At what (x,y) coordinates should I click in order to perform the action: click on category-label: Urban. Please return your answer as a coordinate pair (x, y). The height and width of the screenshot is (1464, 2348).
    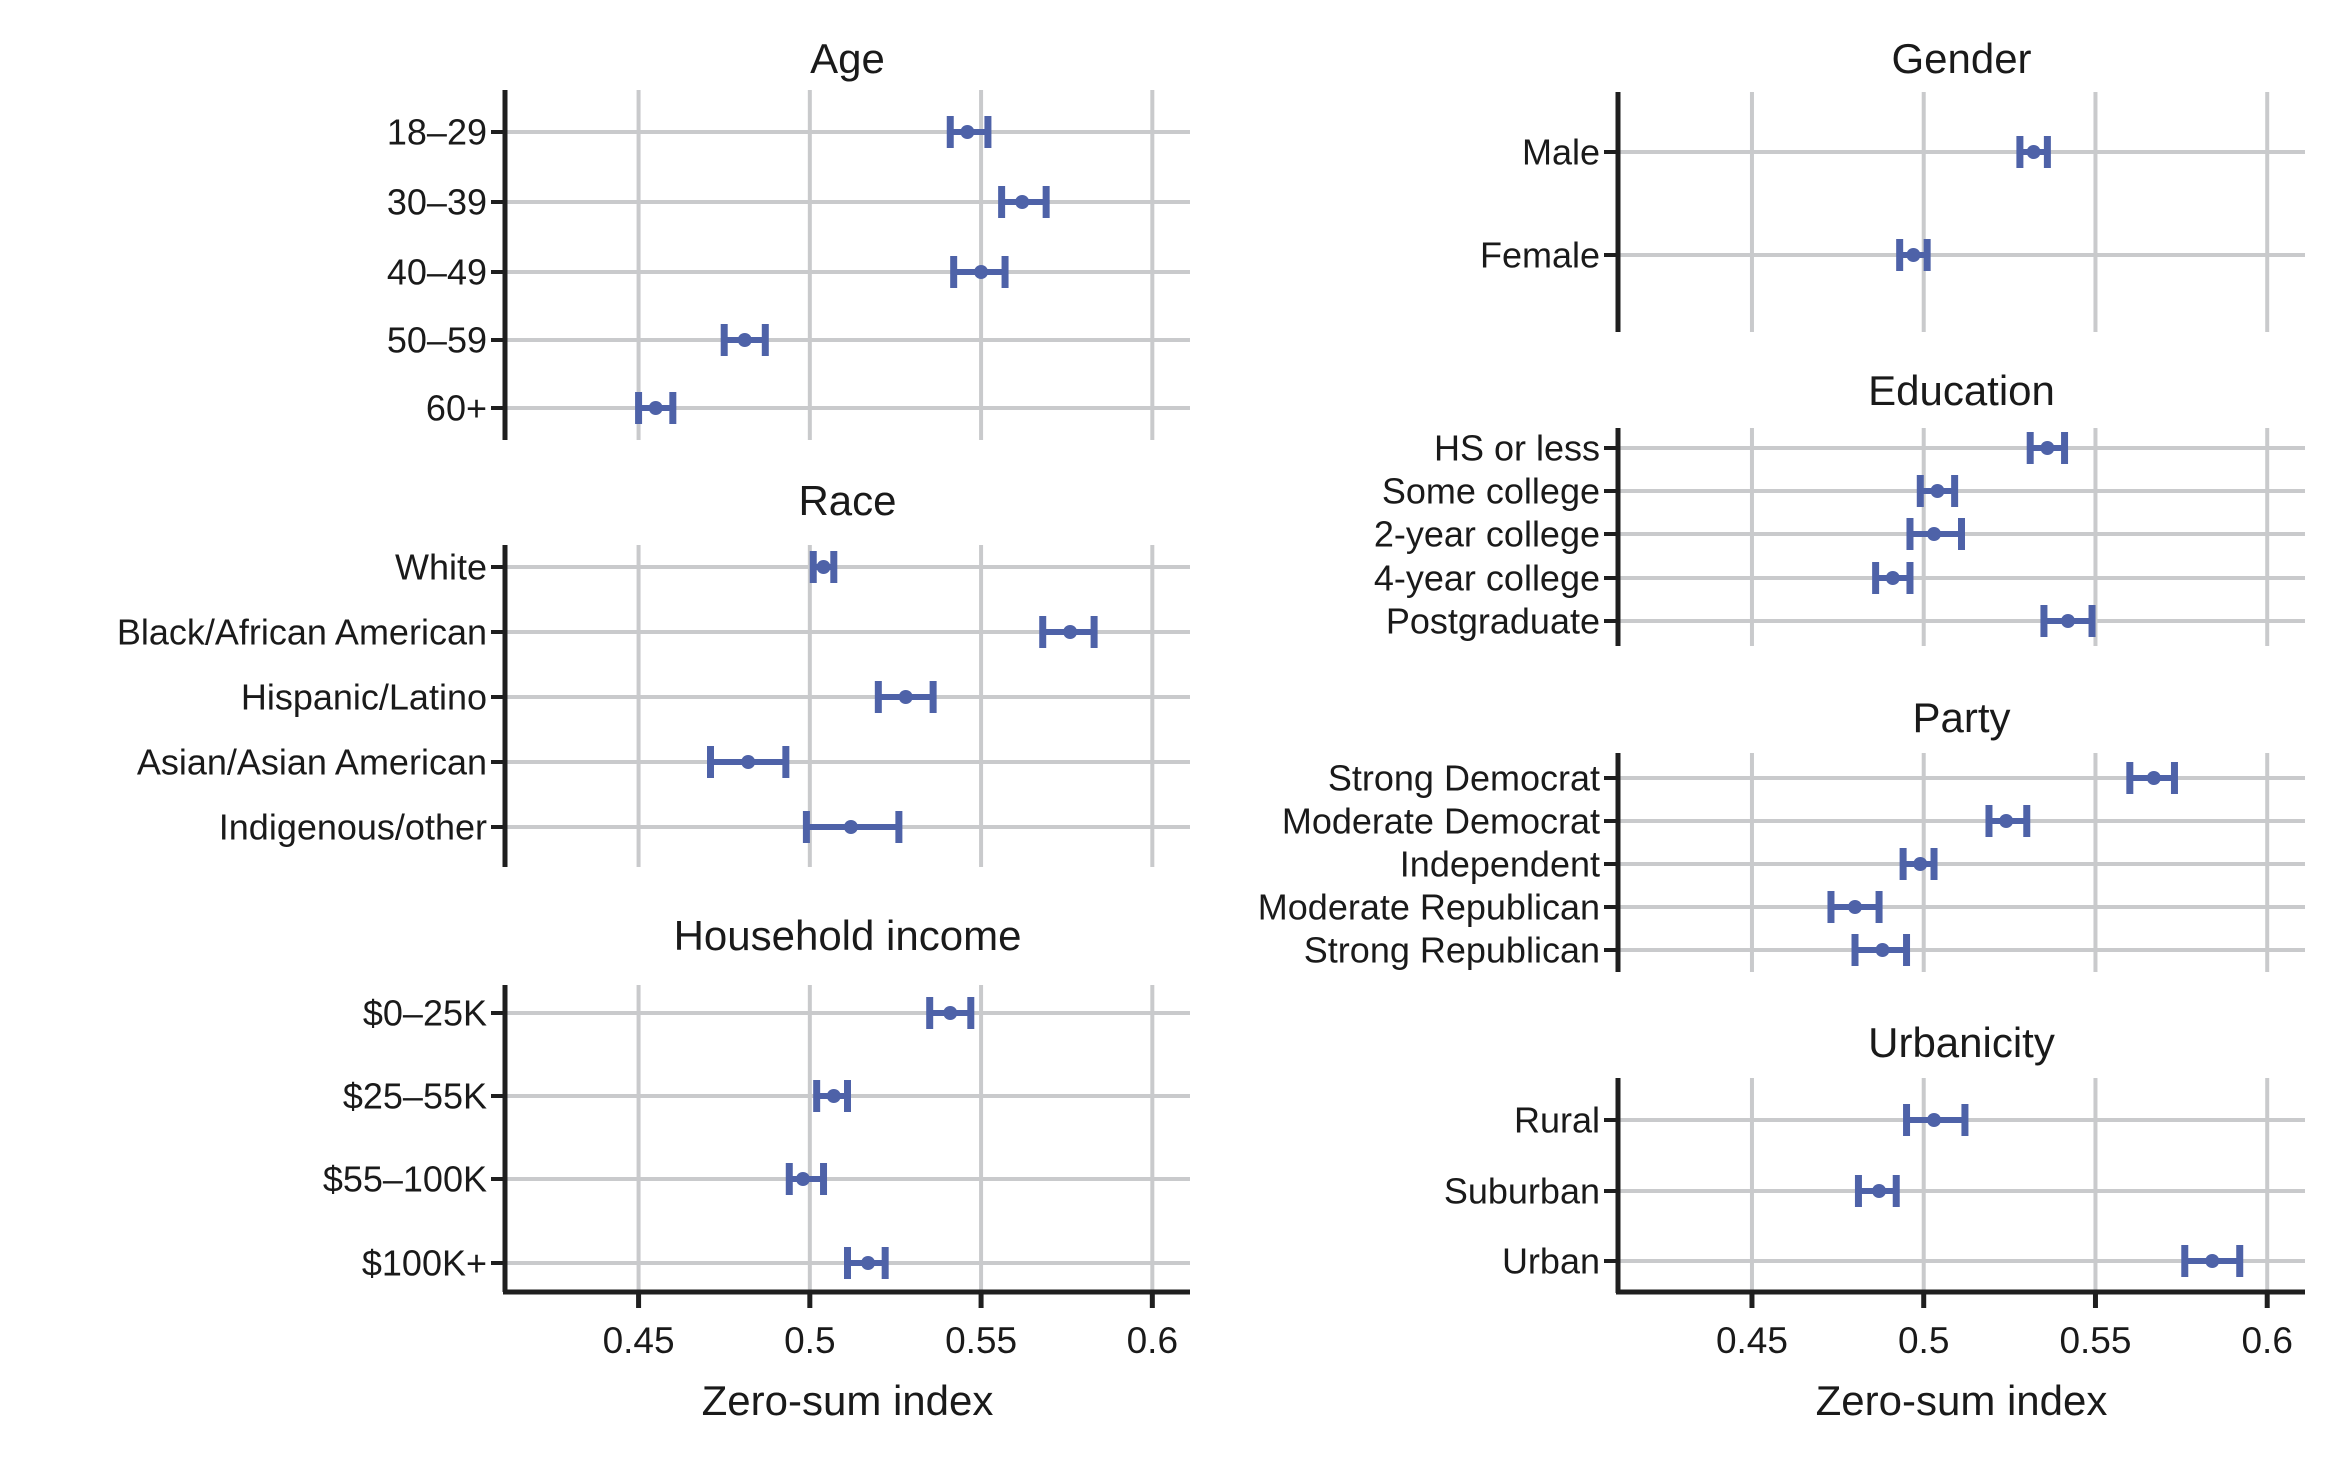
    Looking at the image, I should click on (1551, 1261).